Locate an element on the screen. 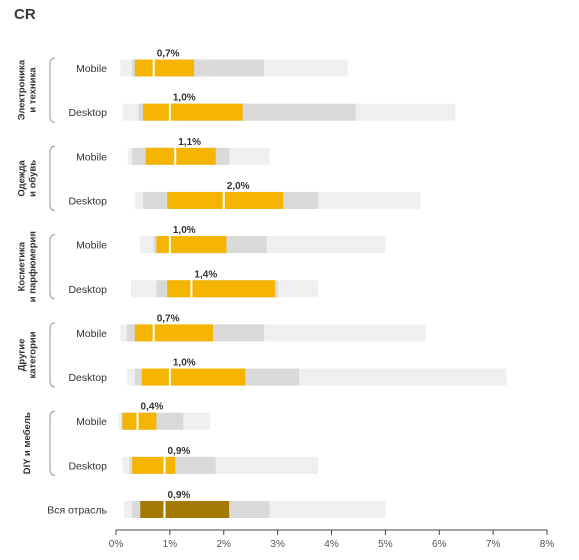 Image resolution: width=579 pixels, height=560 pixels. x-tick-label: 5% is located at coordinates (385, 544).